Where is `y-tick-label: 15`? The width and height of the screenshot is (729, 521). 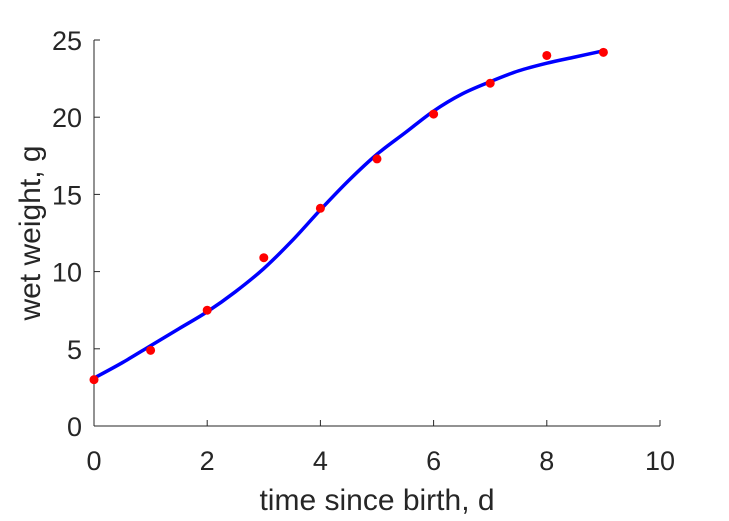 y-tick-label: 15 is located at coordinates (67, 195).